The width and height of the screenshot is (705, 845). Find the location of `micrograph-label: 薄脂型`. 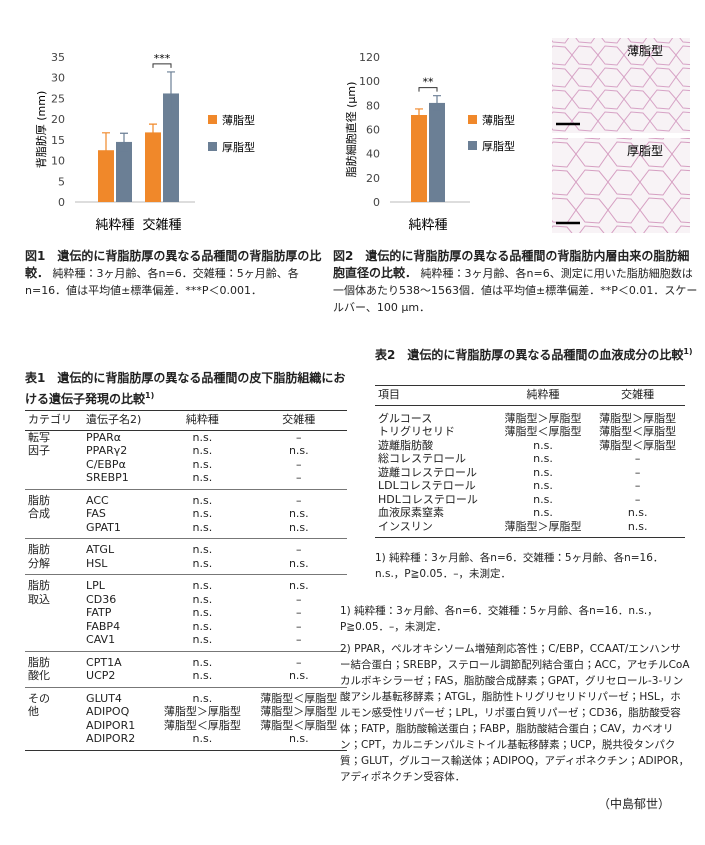

micrograph-label: 薄脂型 is located at coordinates (645, 50).